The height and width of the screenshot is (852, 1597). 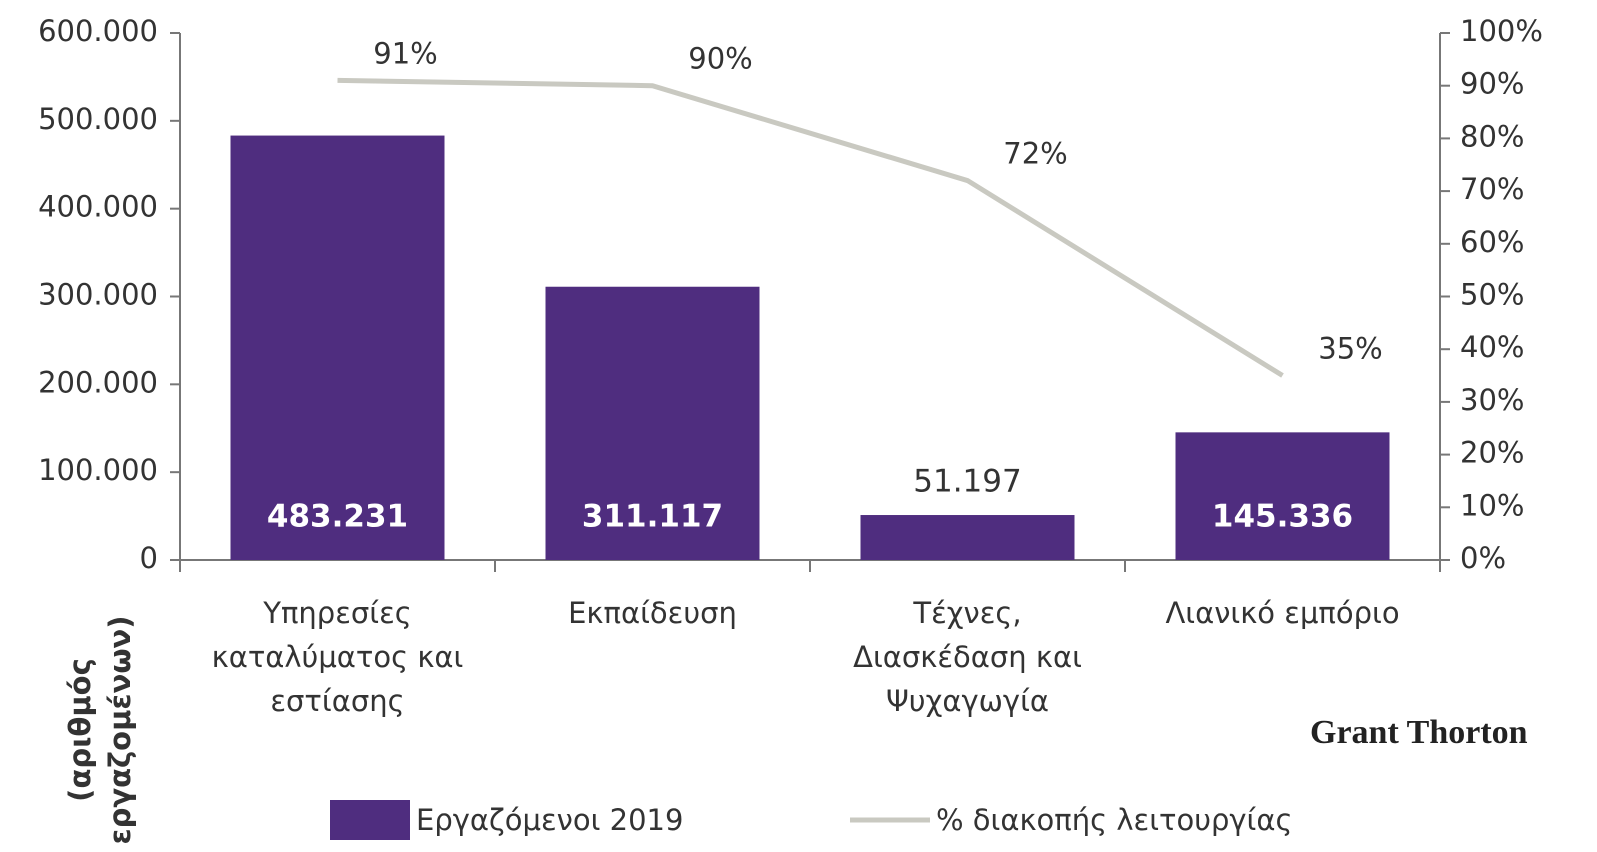 I want to click on x-tick-label: Εκπαίδευση, so click(x=652, y=613).